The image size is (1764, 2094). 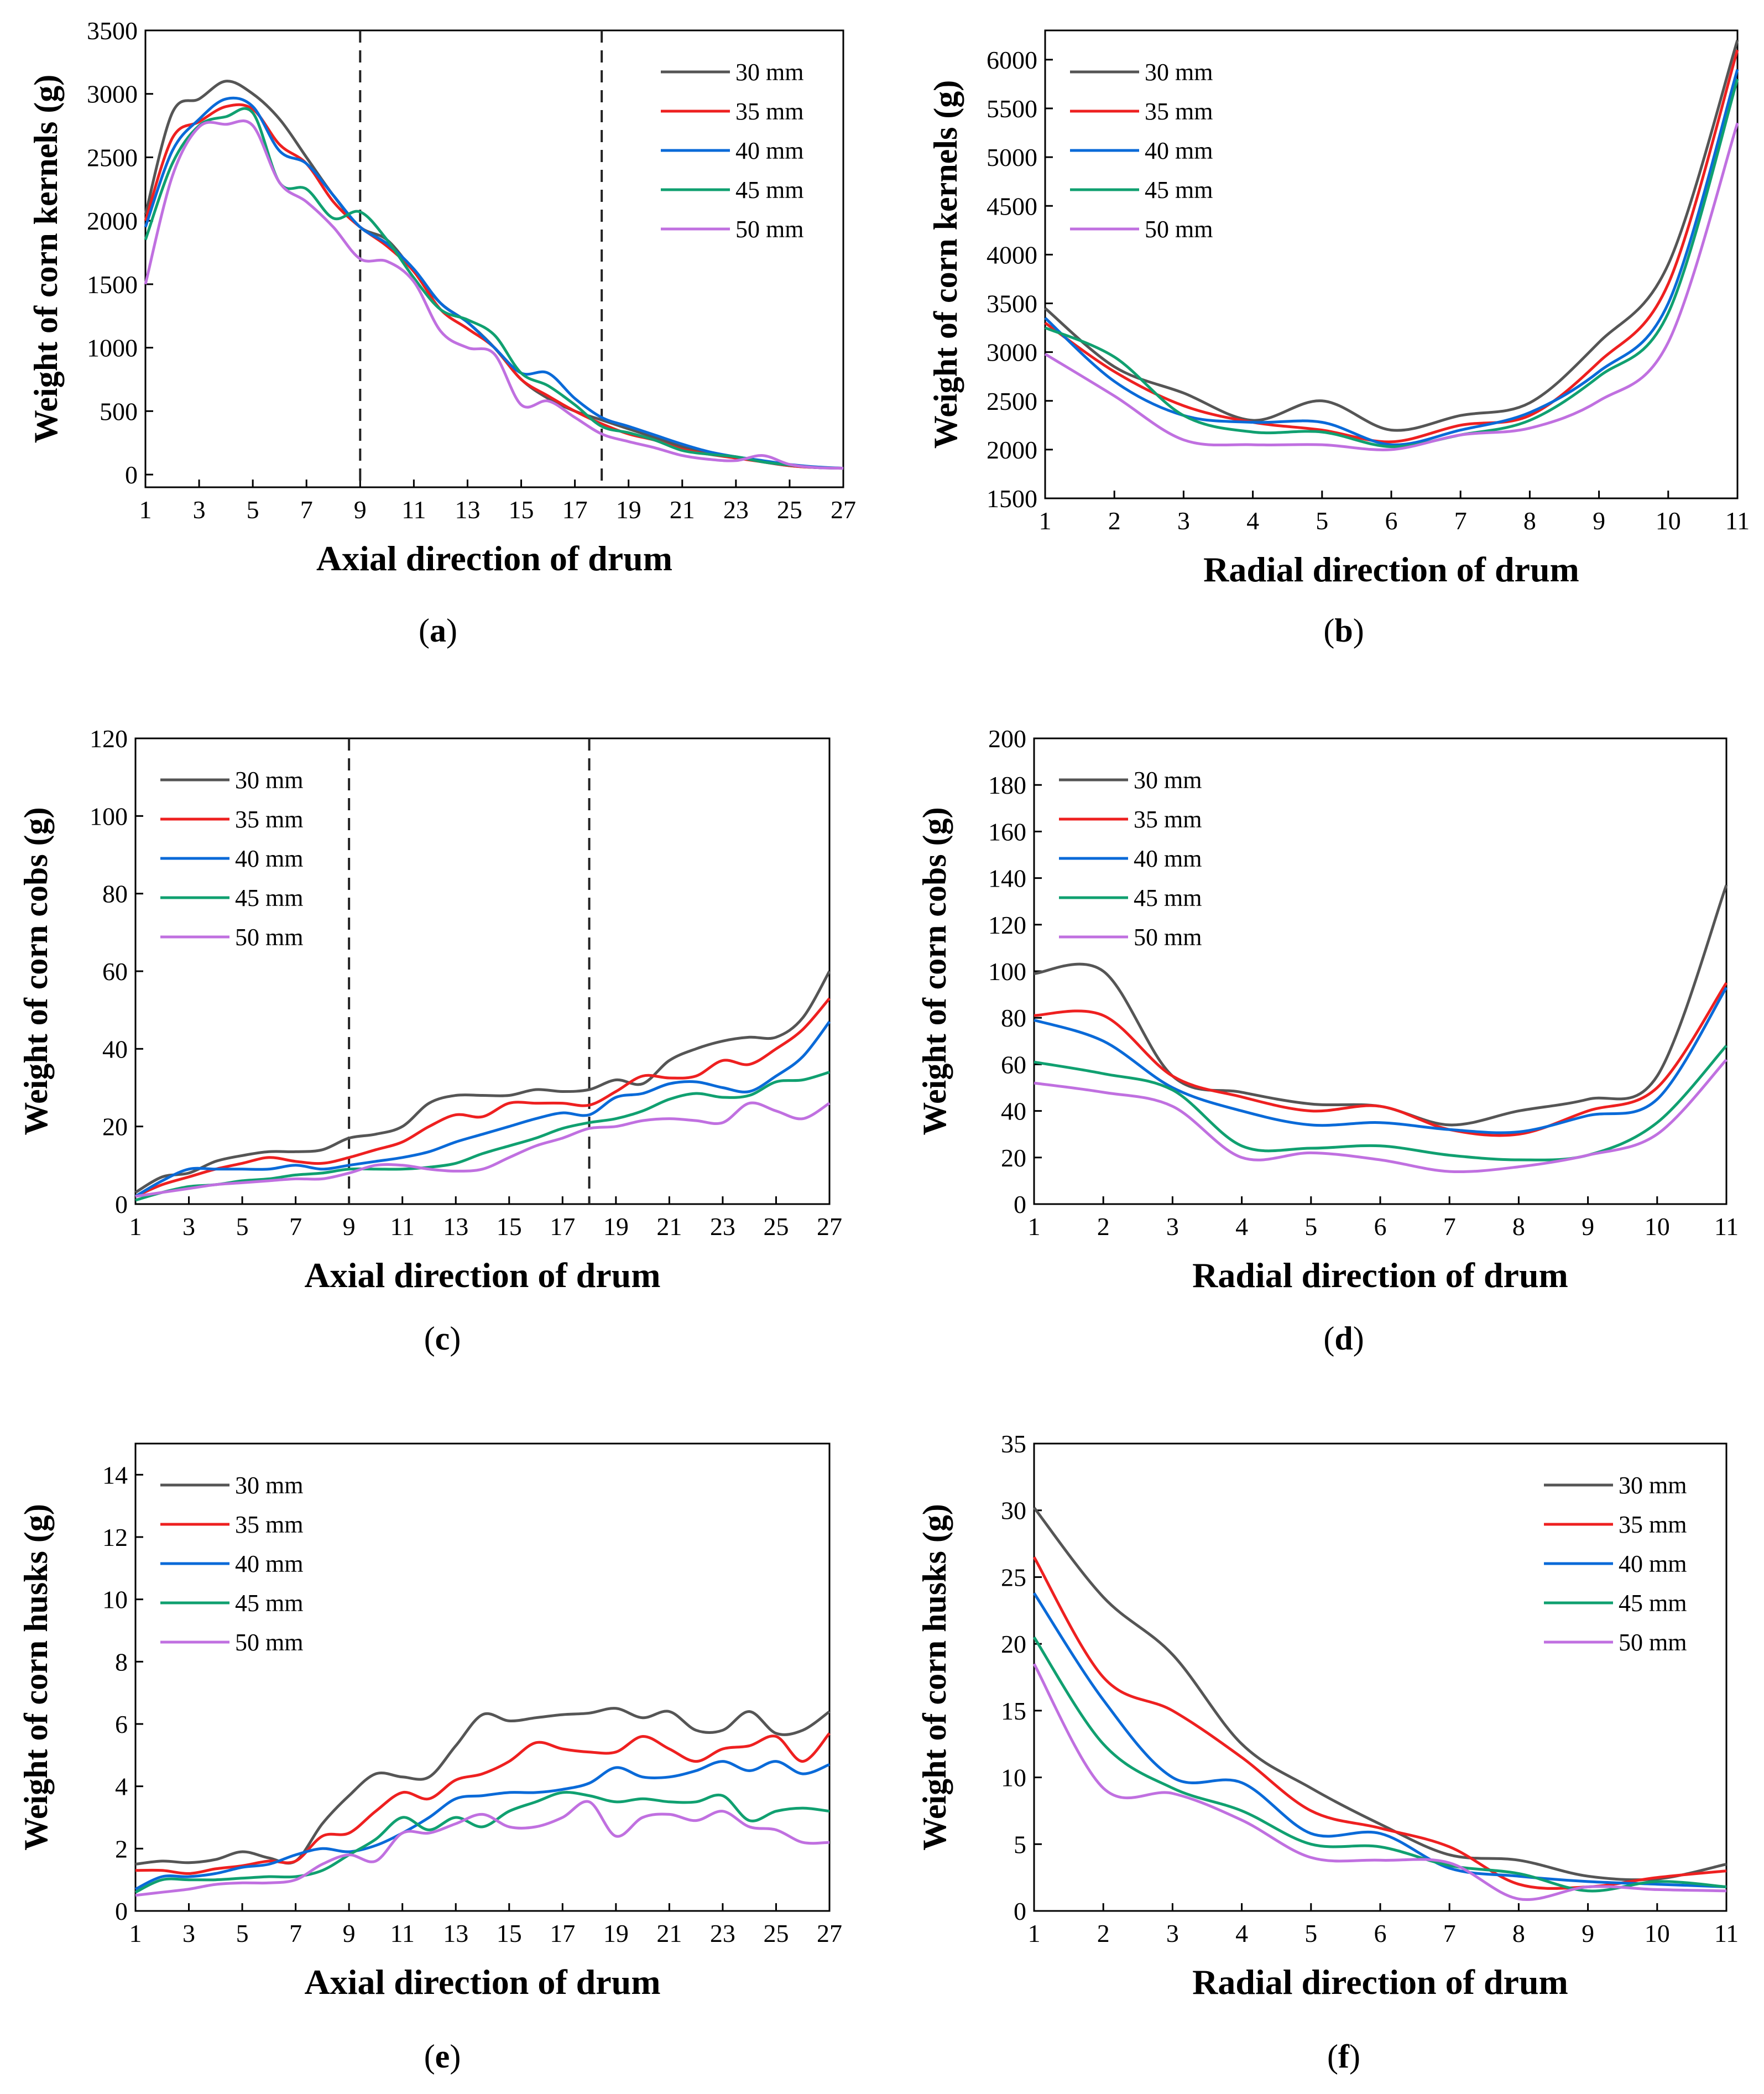 I want to click on x-tick-label: 8, so click(x=1518, y=1226).